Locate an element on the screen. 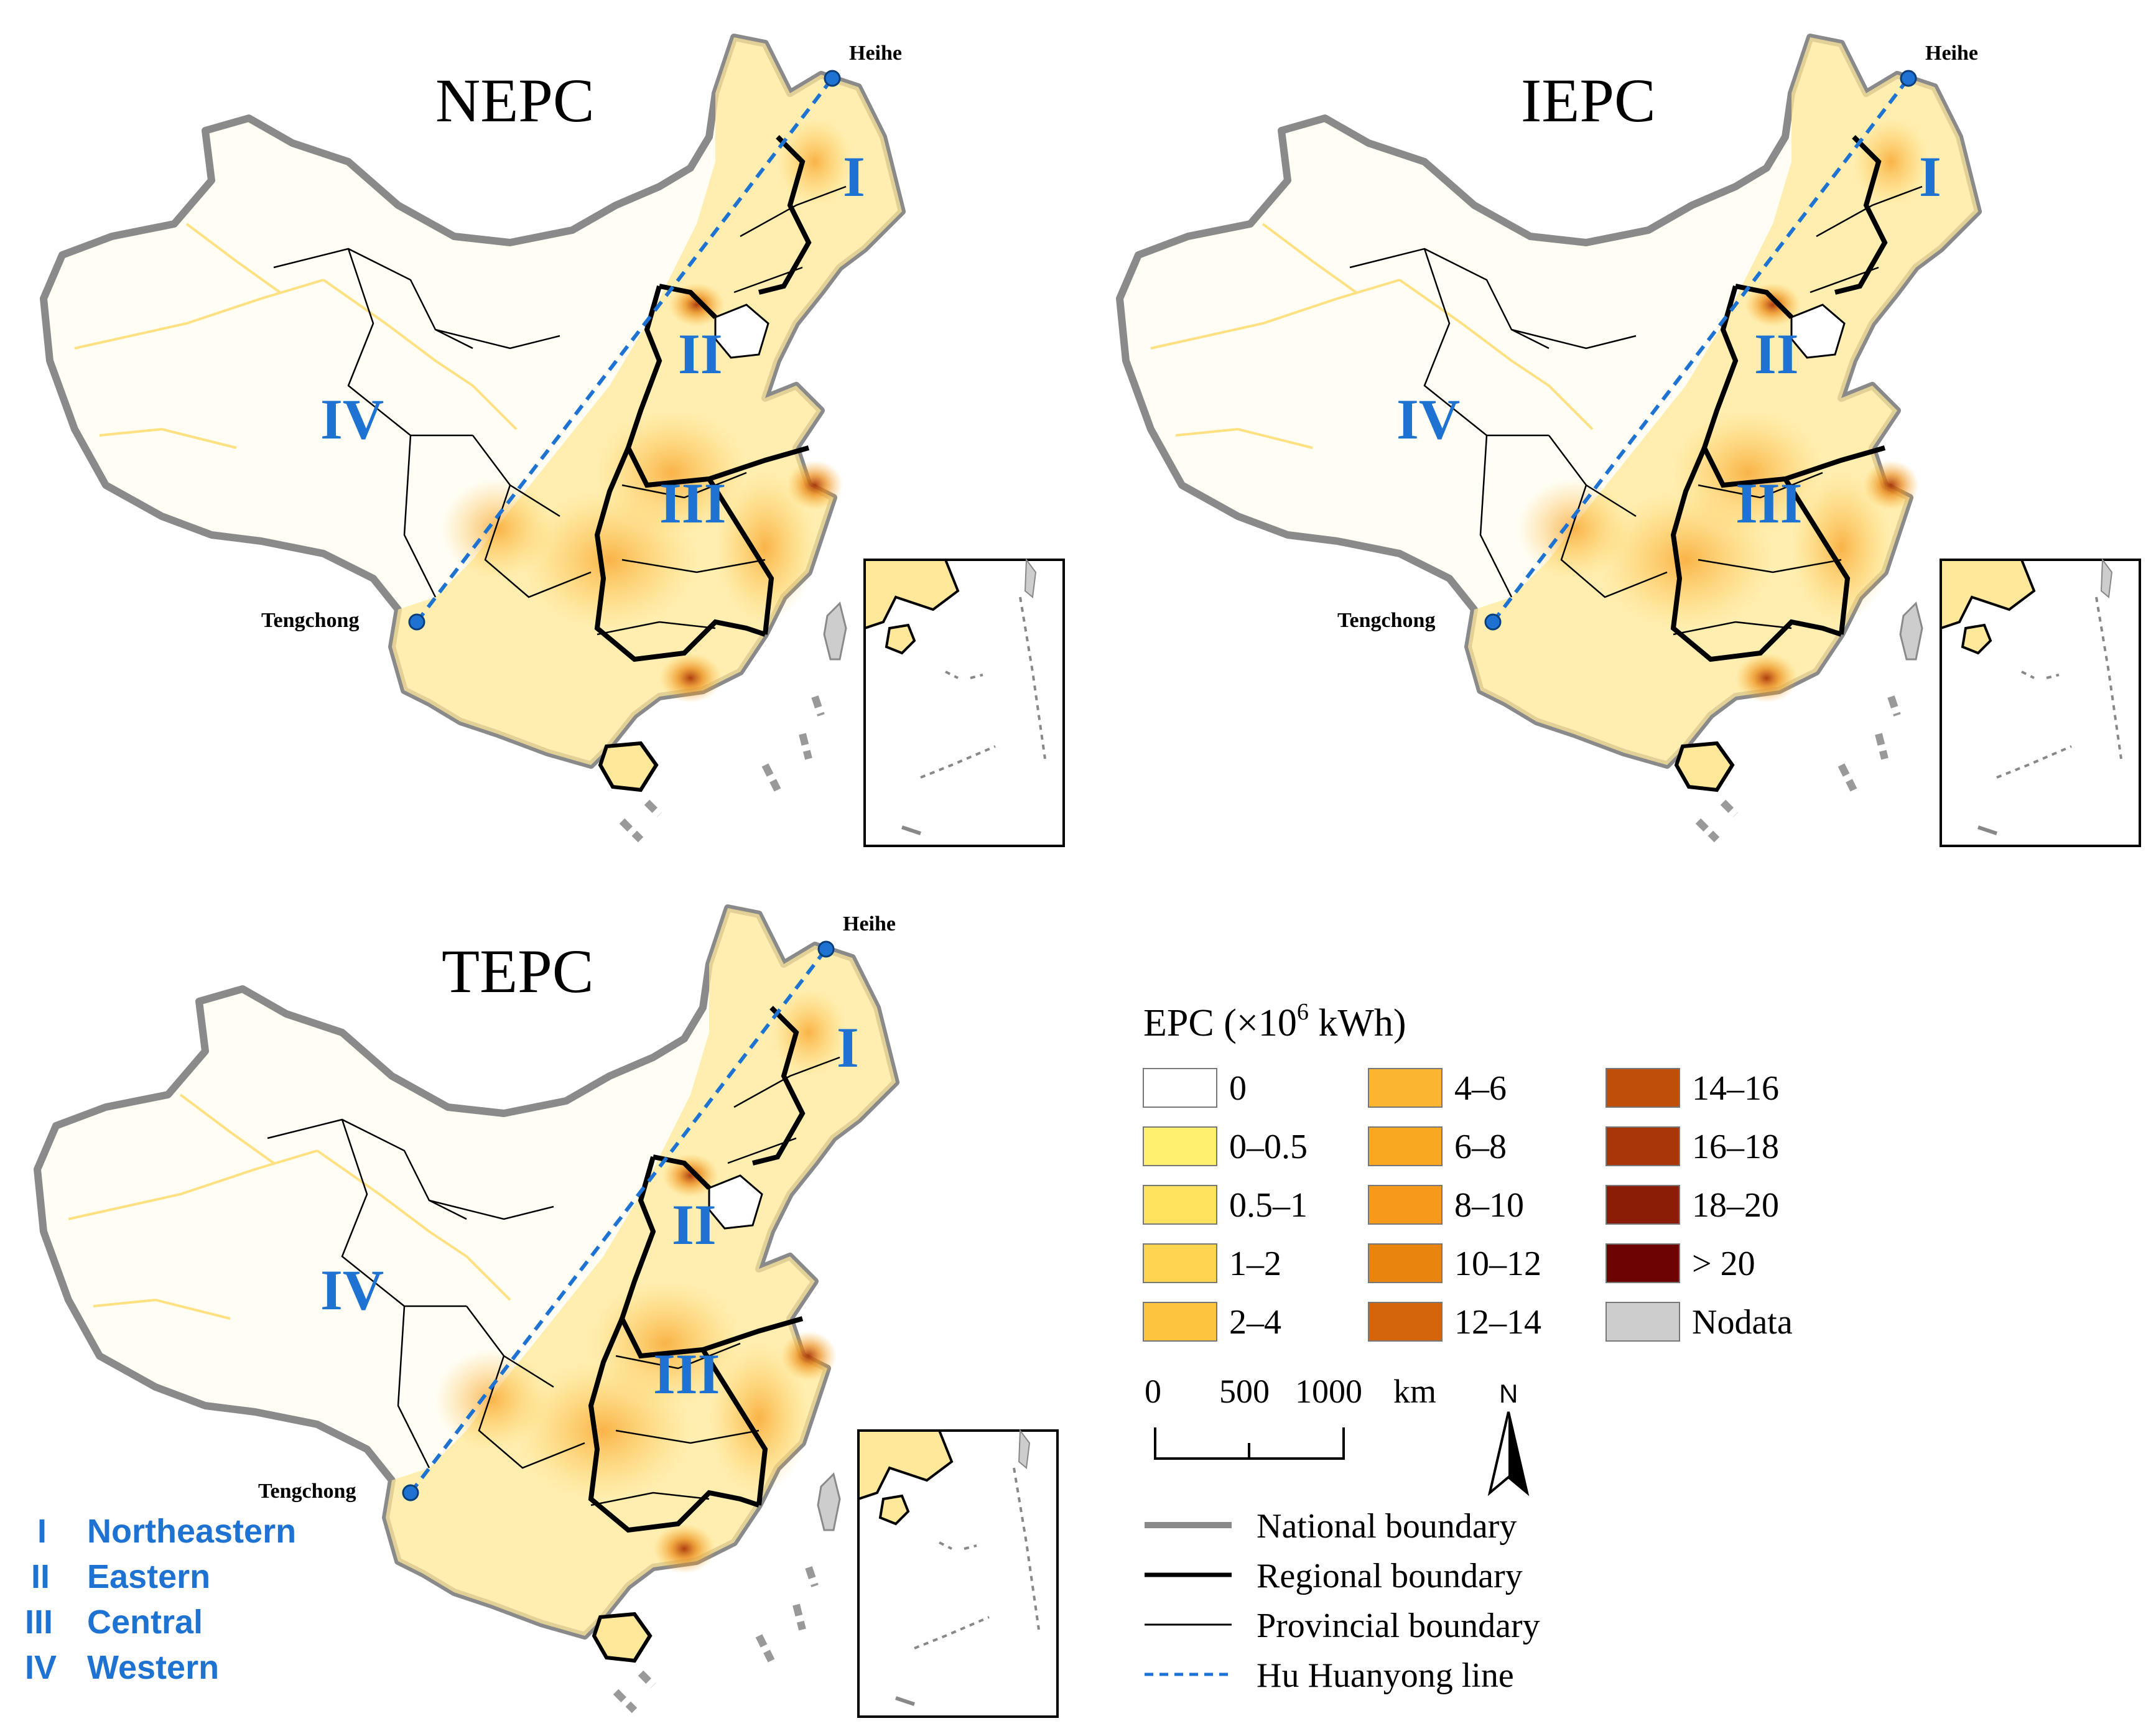  legend-label: 0.5–1 is located at coordinates (1268, 1205).